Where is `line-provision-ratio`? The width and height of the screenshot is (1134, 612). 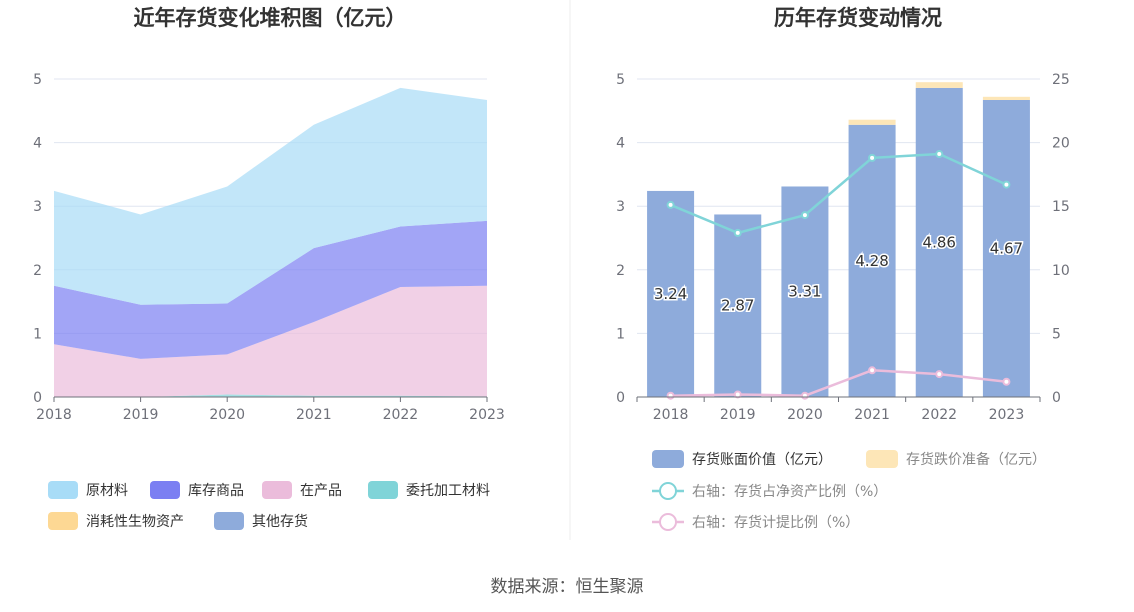 line-provision-ratio is located at coordinates (838, 383).